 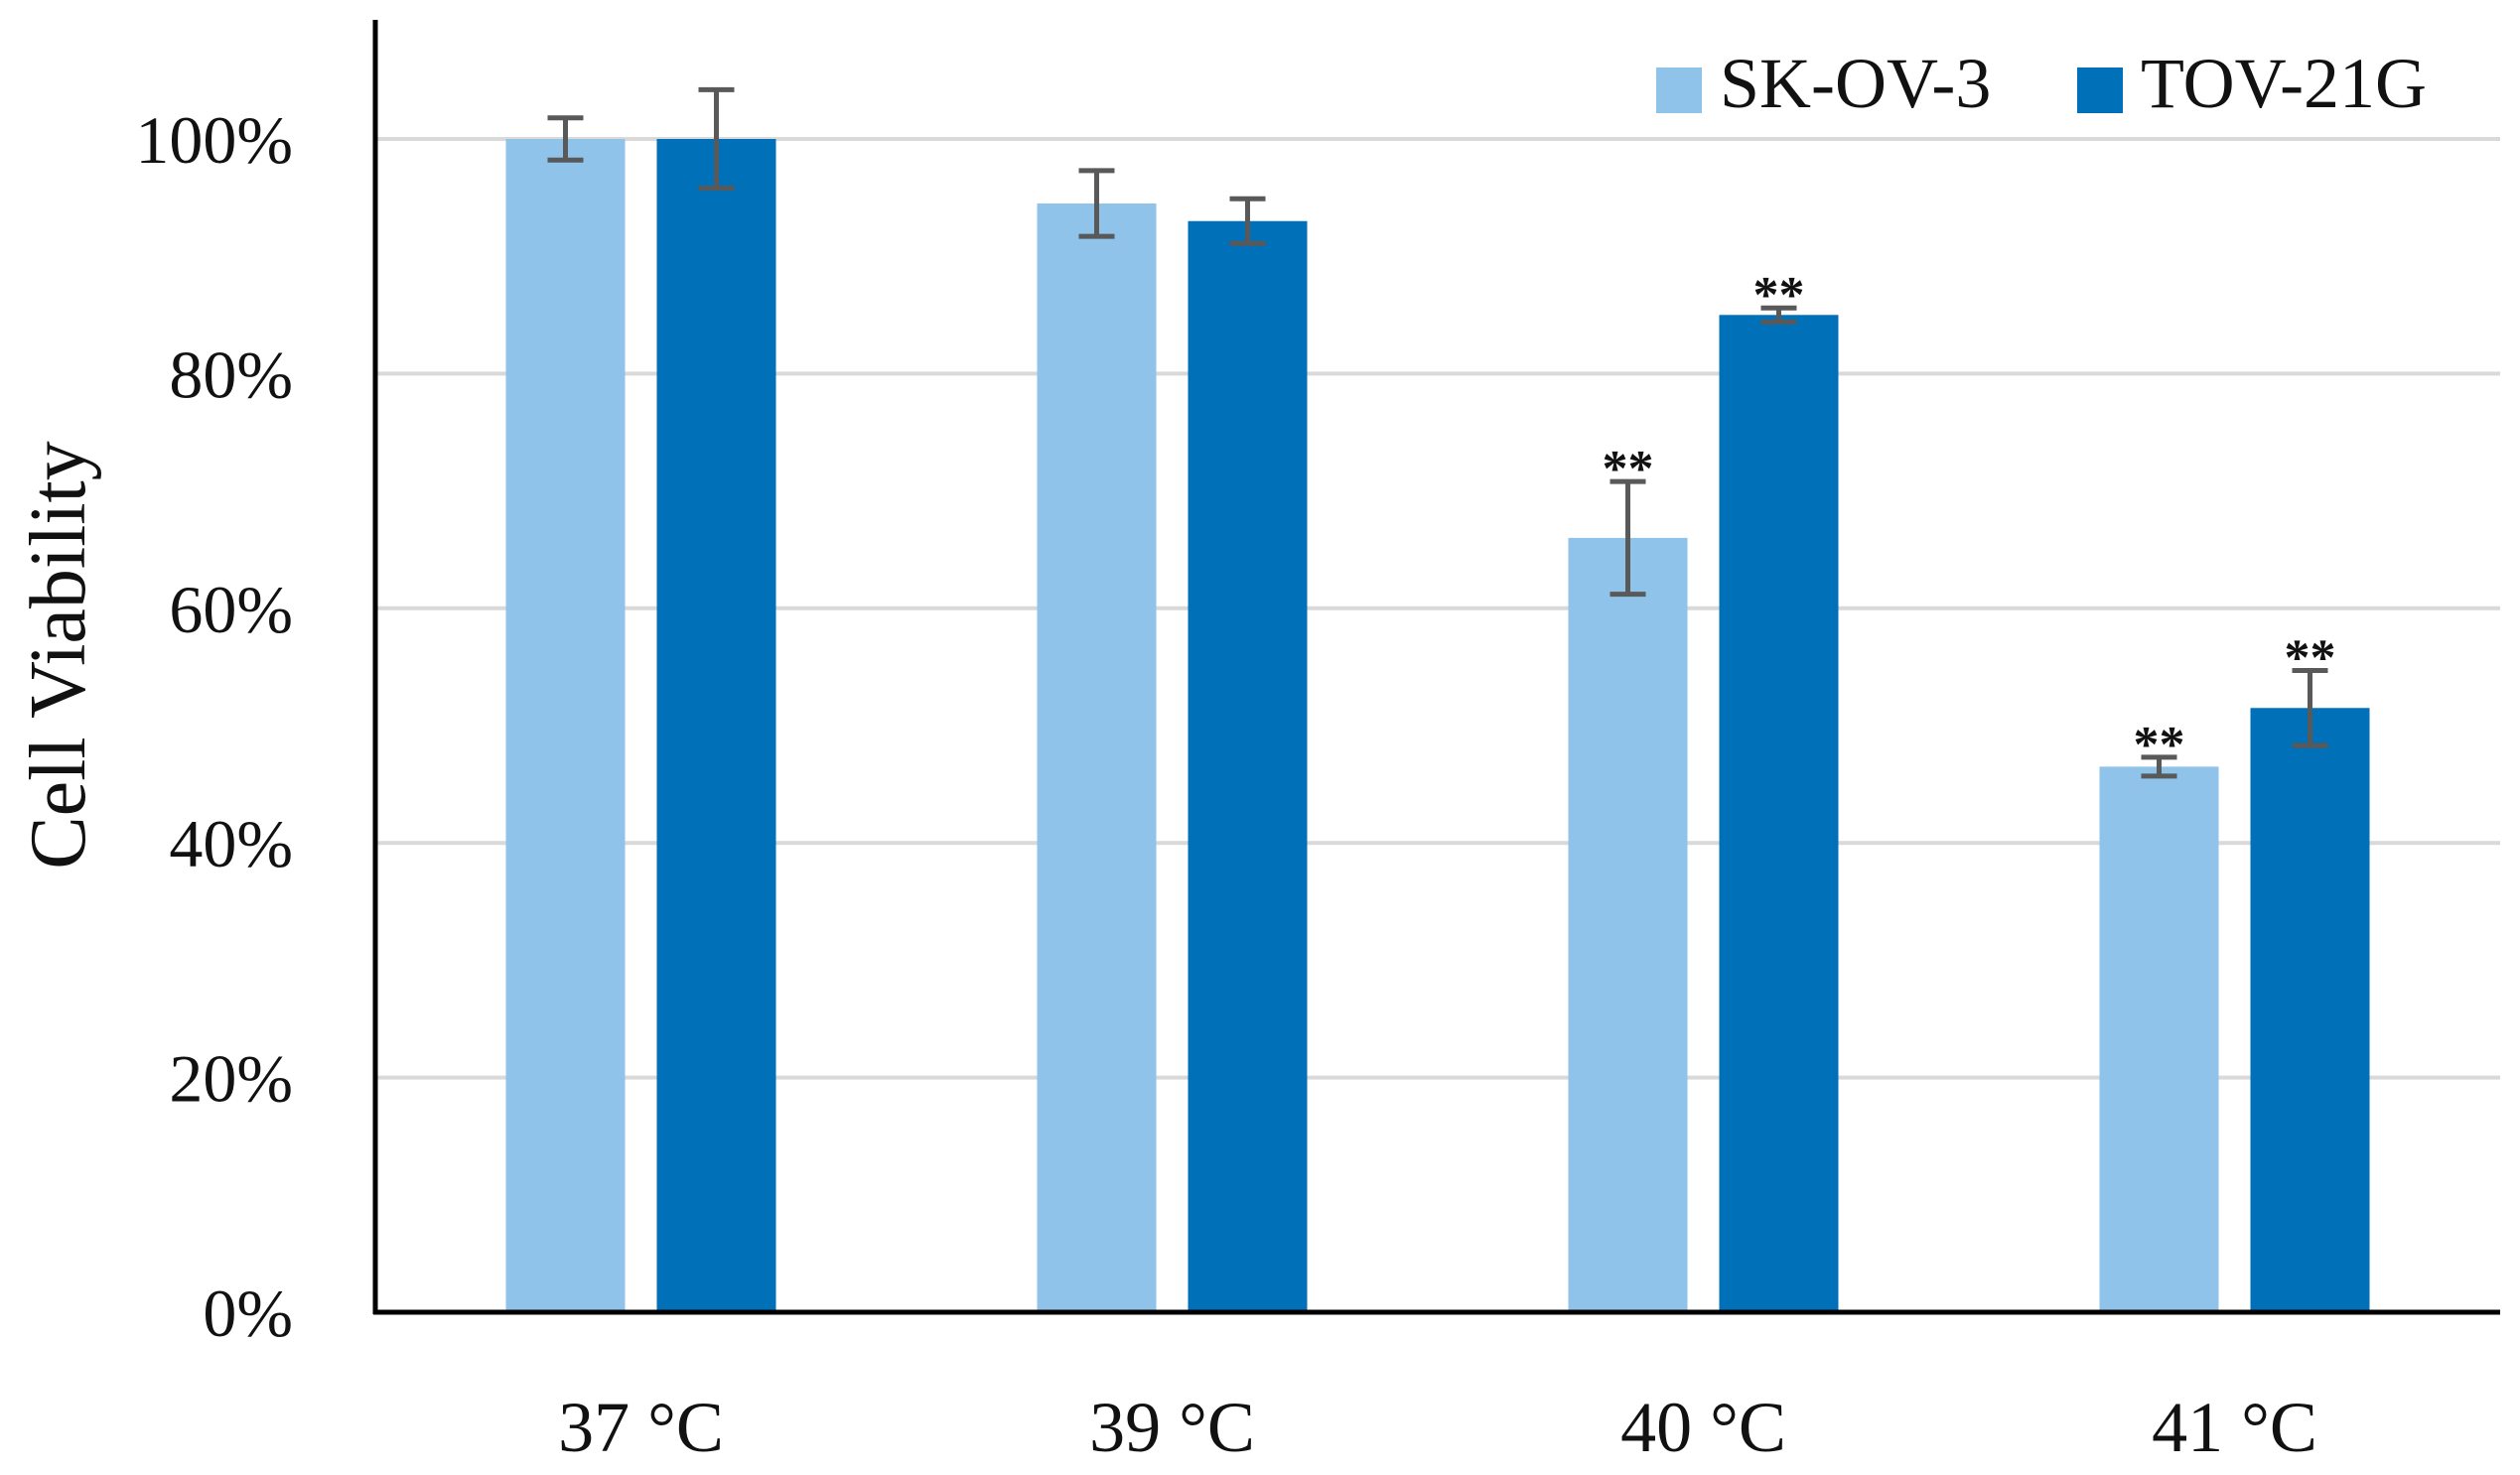 What do you see at coordinates (2042, 83) in the screenshot?
I see `legend: SK-OV-3 TOV-21G` at bounding box center [2042, 83].